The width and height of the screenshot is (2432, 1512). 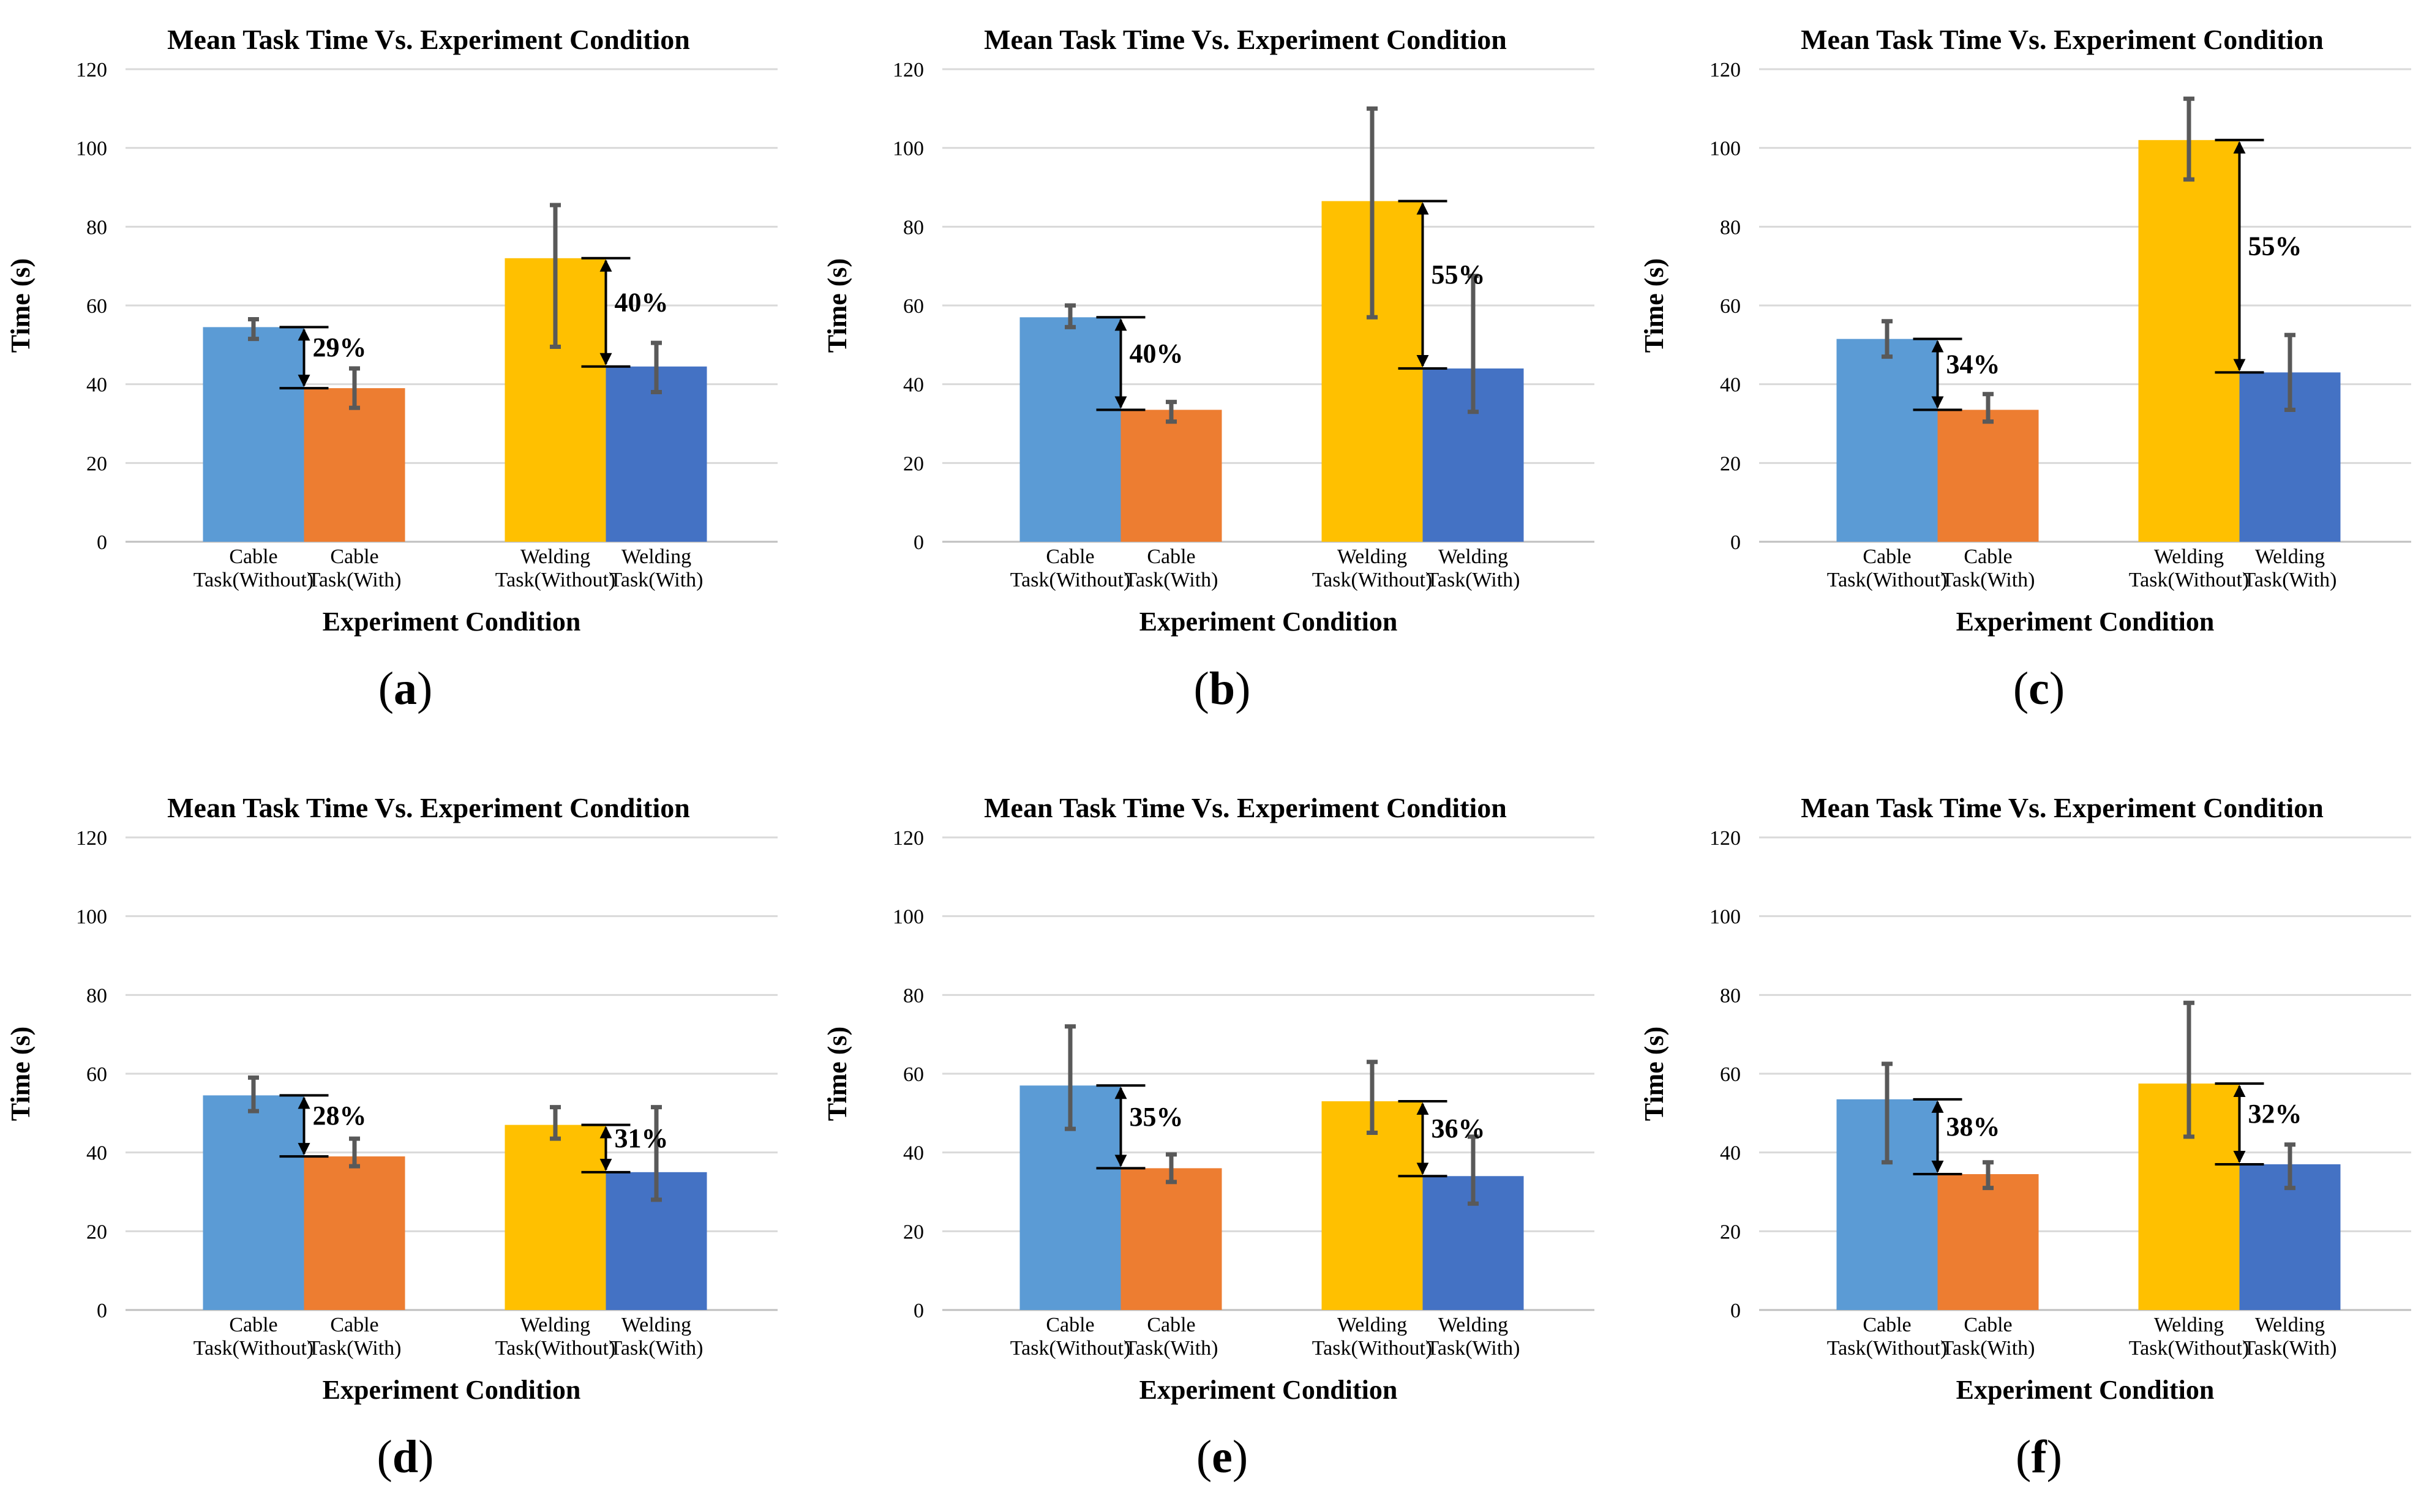 I want to click on reduction-label: 35%, so click(x=1157, y=1117).